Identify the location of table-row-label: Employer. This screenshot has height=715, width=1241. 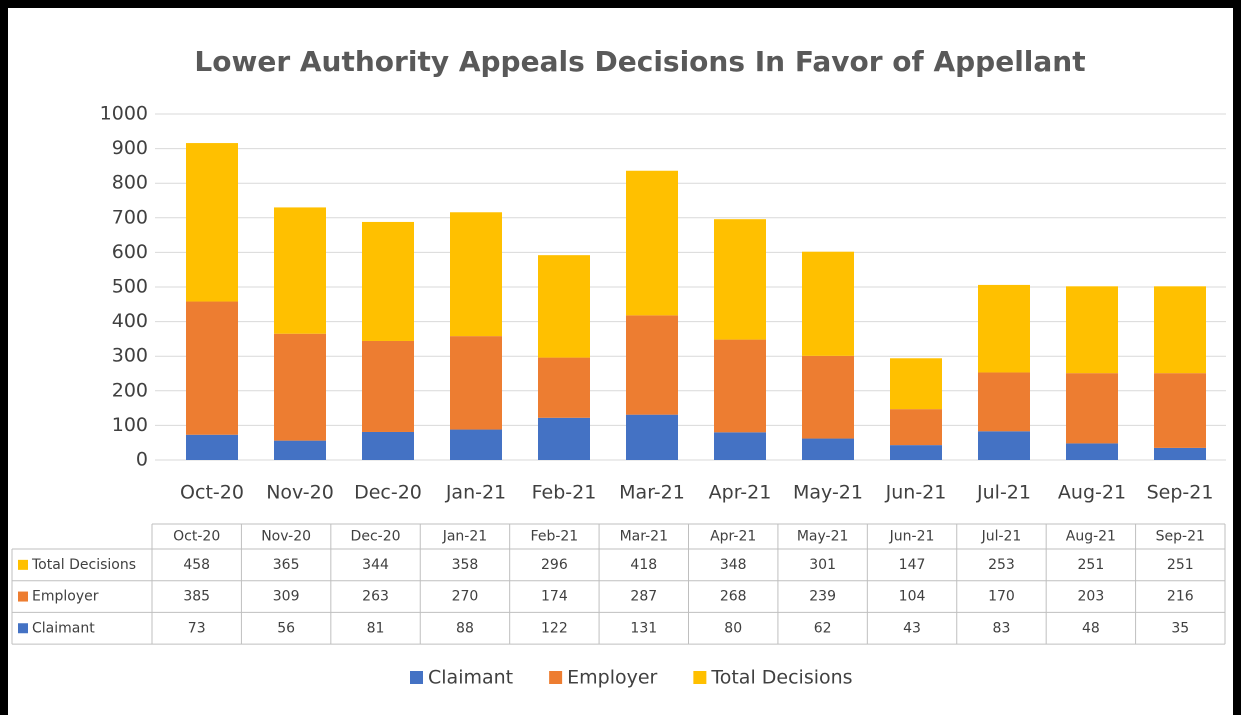
(65, 597).